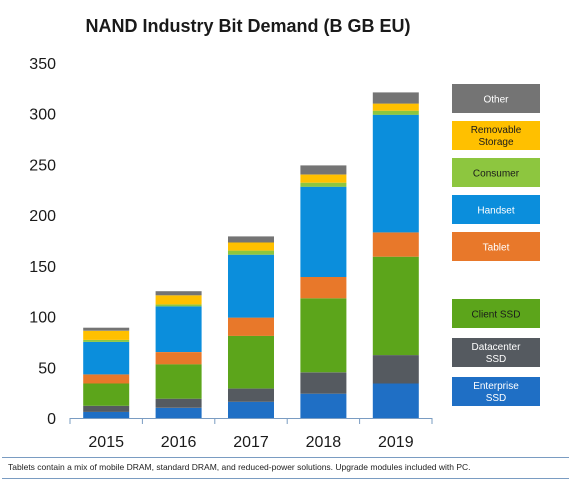 The image size is (574, 487). Describe the element at coordinates (247, 26) in the screenshot. I see `chart-title: NAND Industry Bit Demand (B GB EU)` at that location.